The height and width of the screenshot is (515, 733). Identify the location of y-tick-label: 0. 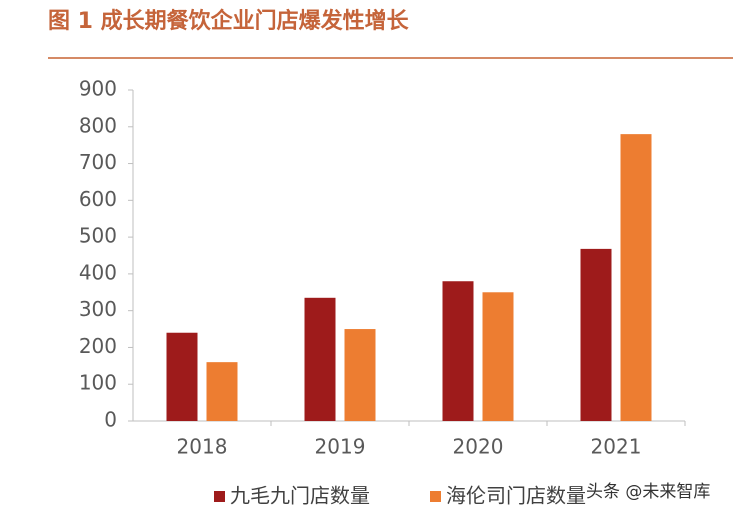
(110, 420).